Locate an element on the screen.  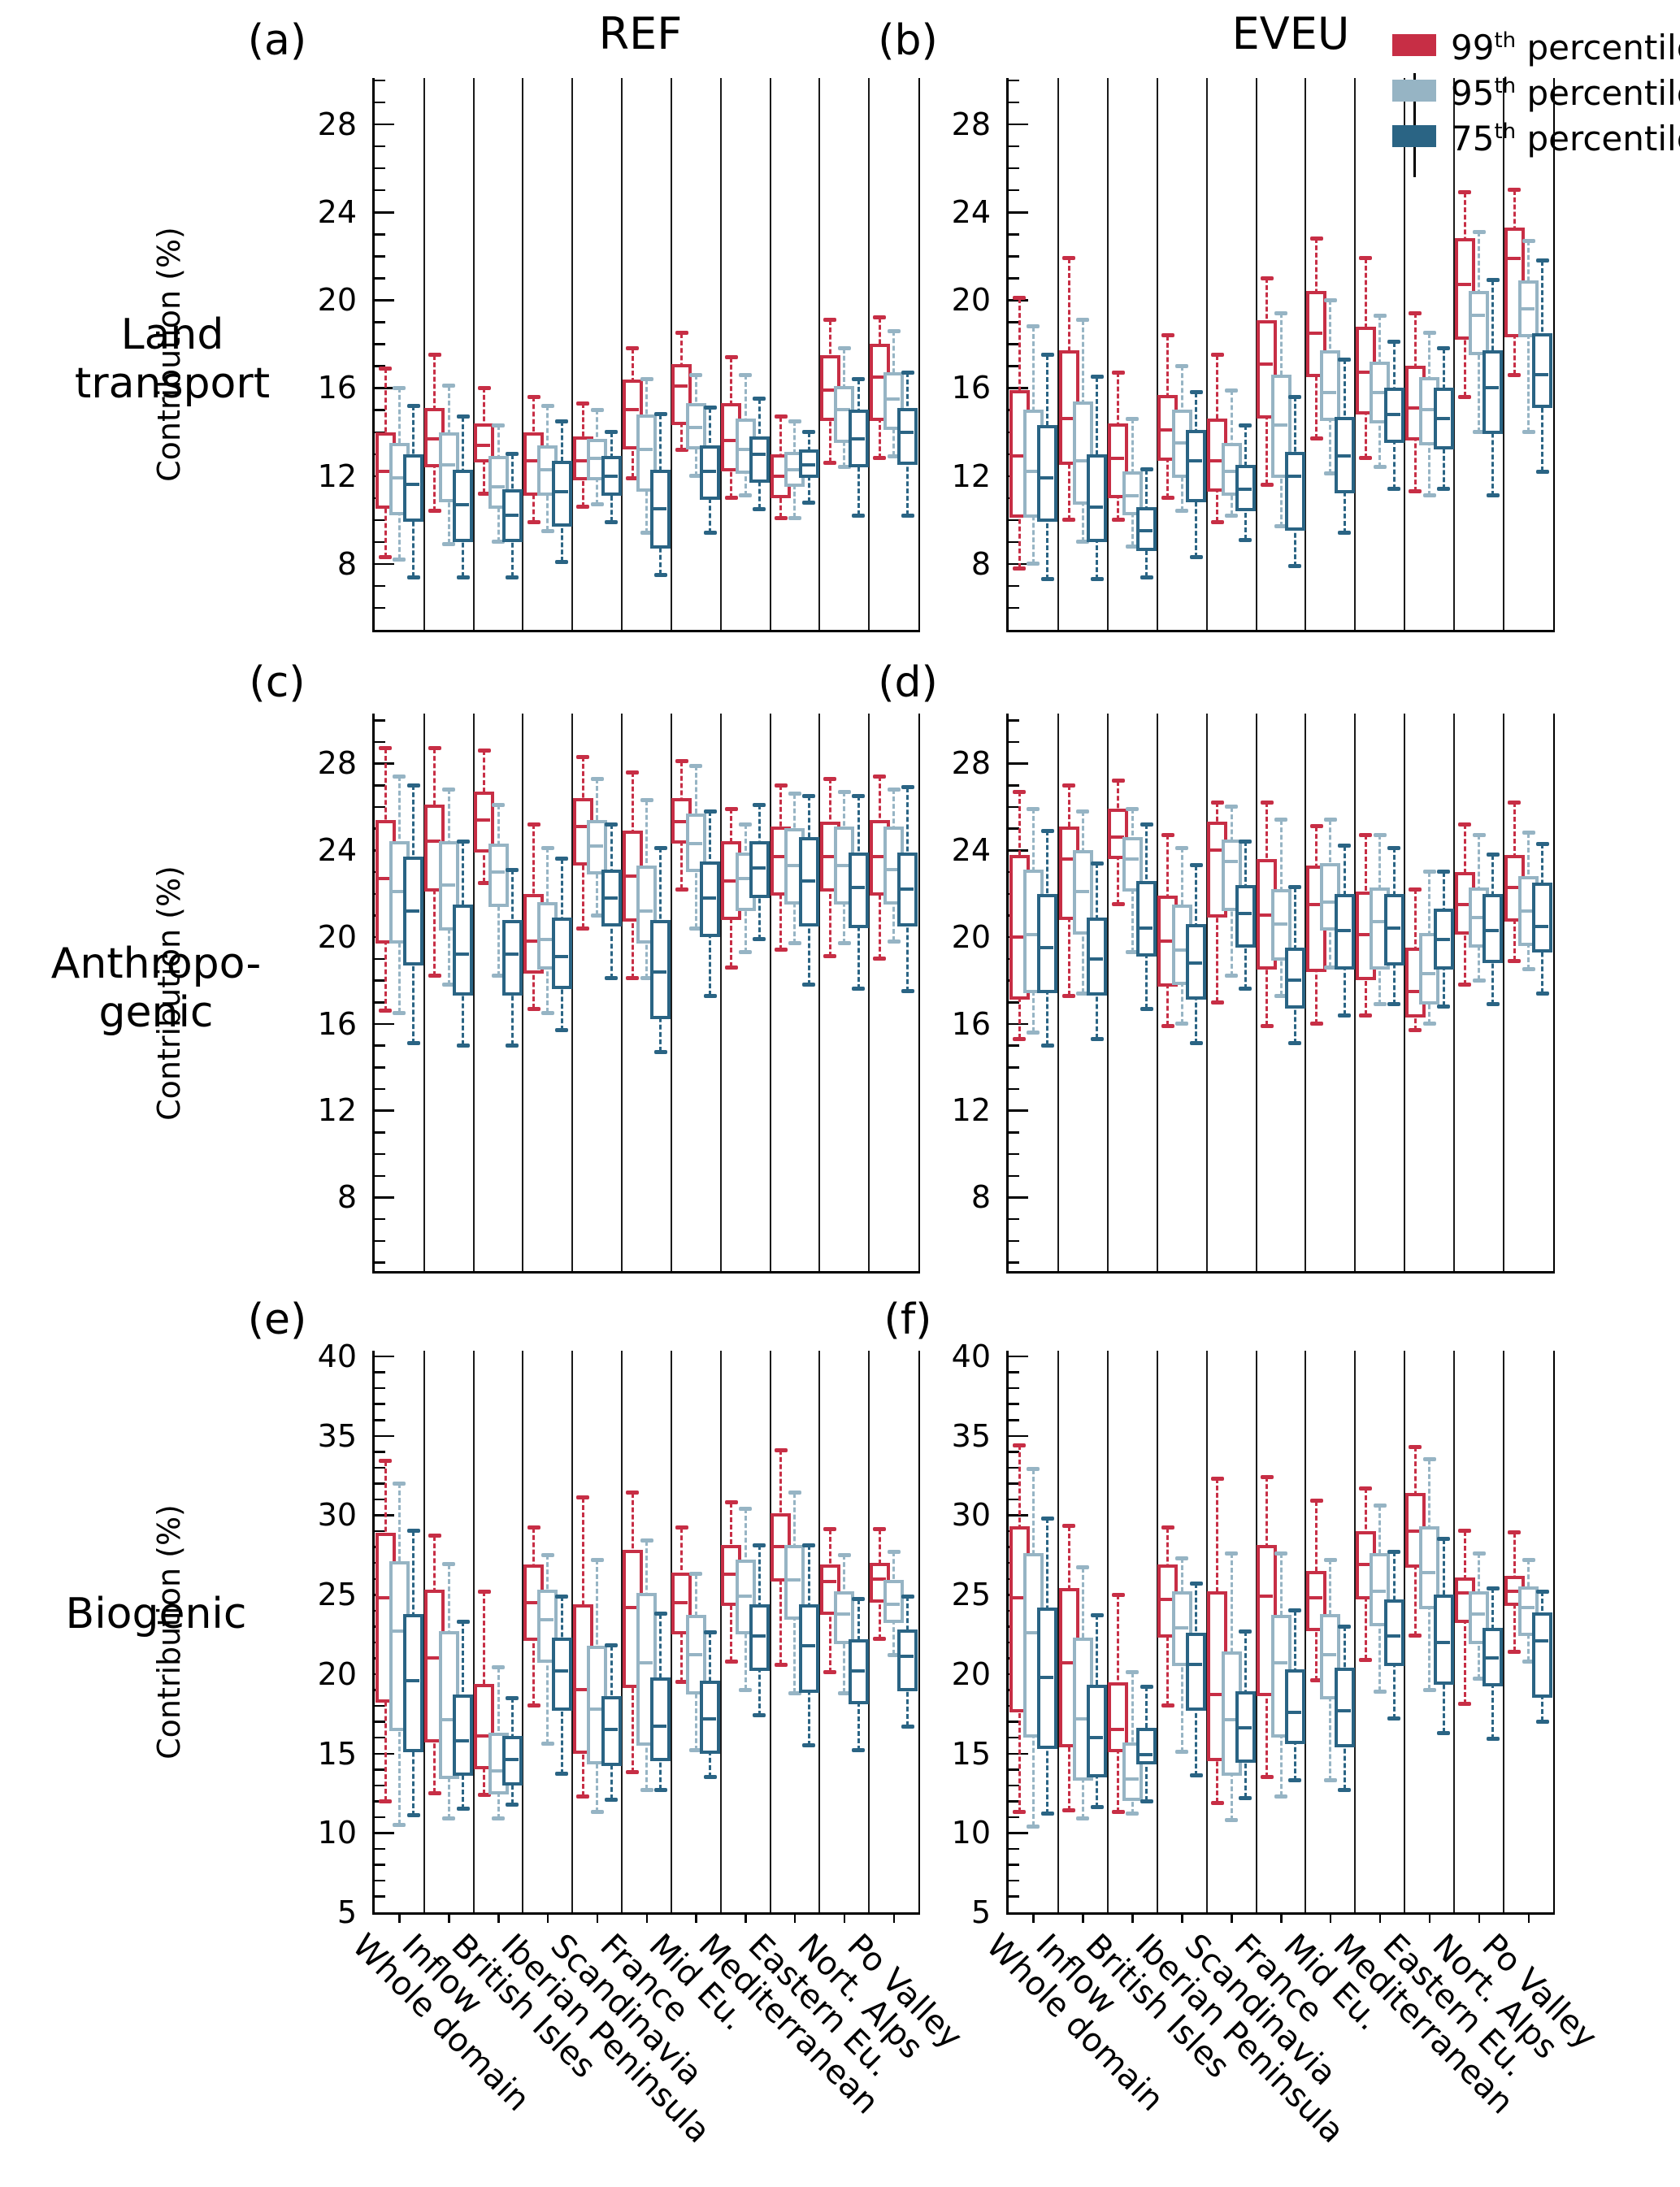
y-axis-spine is located at coordinates (373, 994).